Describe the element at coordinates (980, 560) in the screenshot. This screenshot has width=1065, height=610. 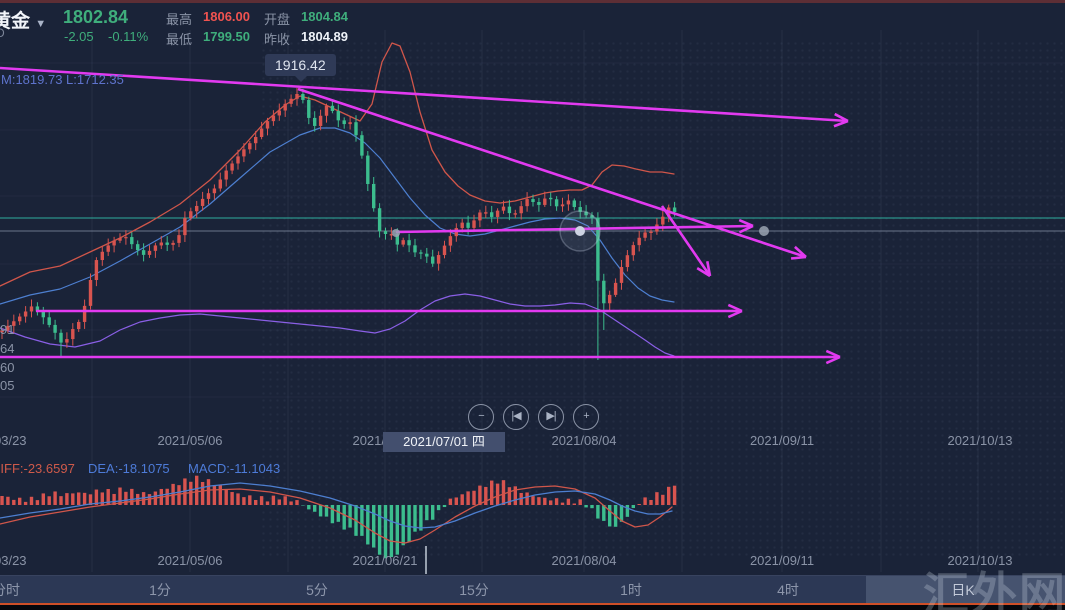
I see `macd-axis-date-label: 2021/10/13` at that location.